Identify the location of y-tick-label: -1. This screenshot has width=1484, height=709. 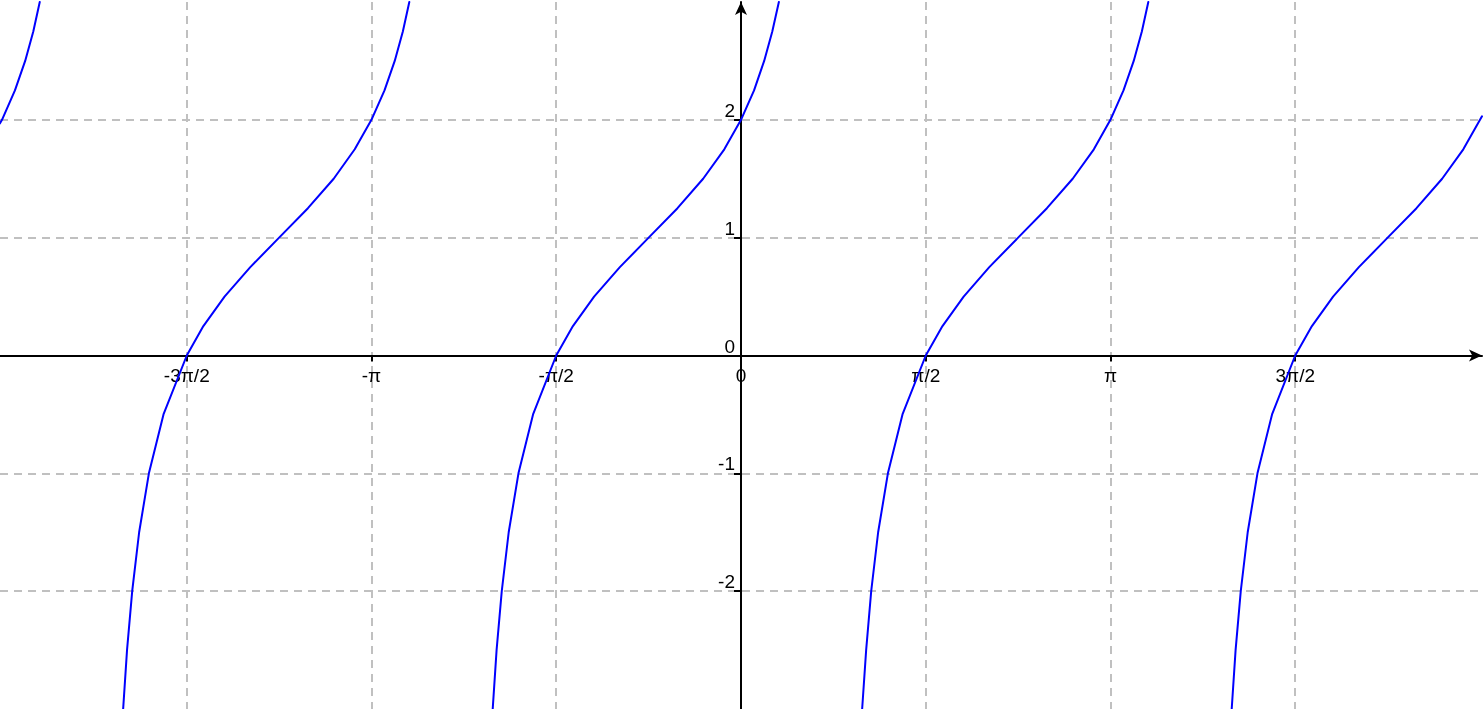
(726, 464).